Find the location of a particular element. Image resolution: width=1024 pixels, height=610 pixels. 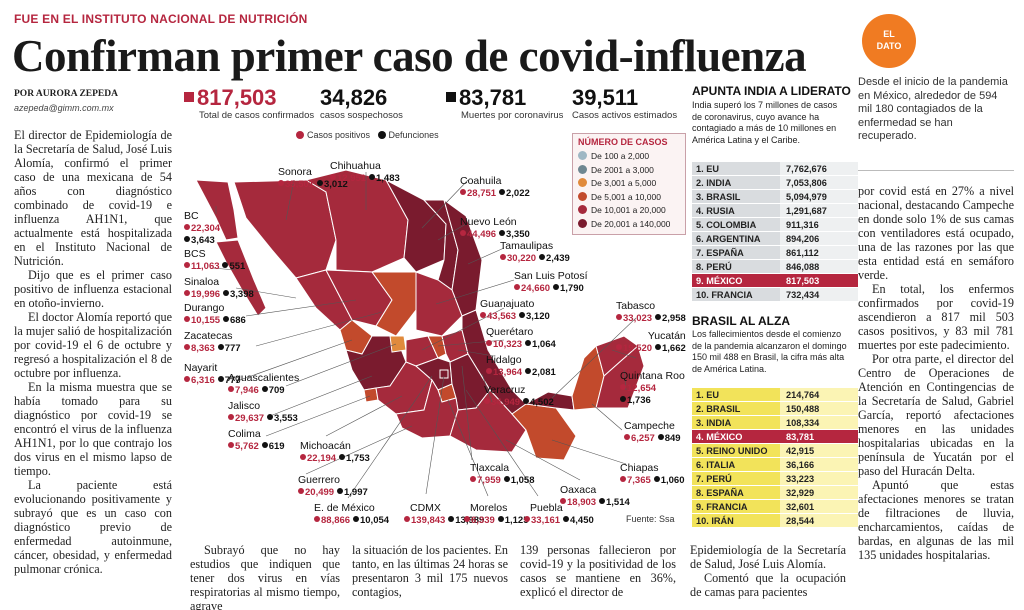

state-label-zacatecas: Zacatecas 8,363 777 is located at coordinates (212, 342).